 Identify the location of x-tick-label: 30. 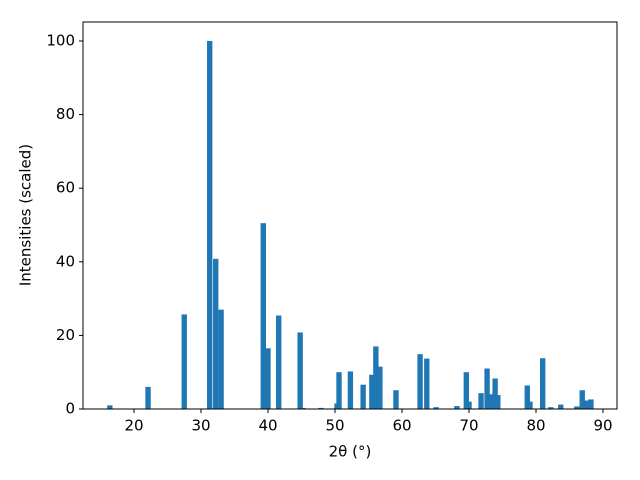
(200, 426).